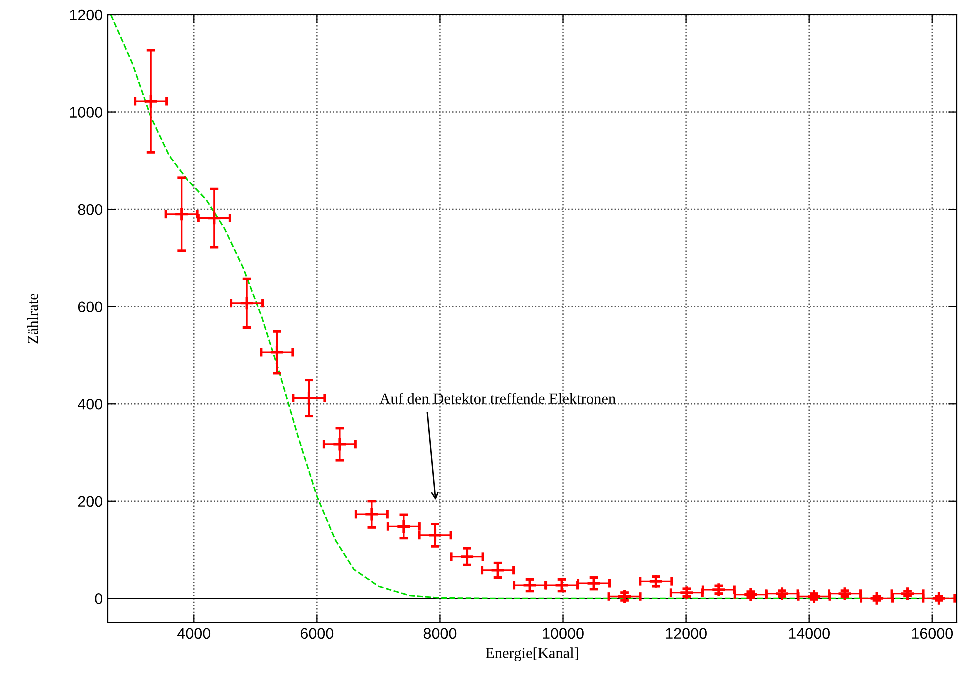 The height and width of the screenshot is (686, 963). What do you see at coordinates (686, 634) in the screenshot?
I see `x-tick-label: 12000` at bounding box center [686, 634].